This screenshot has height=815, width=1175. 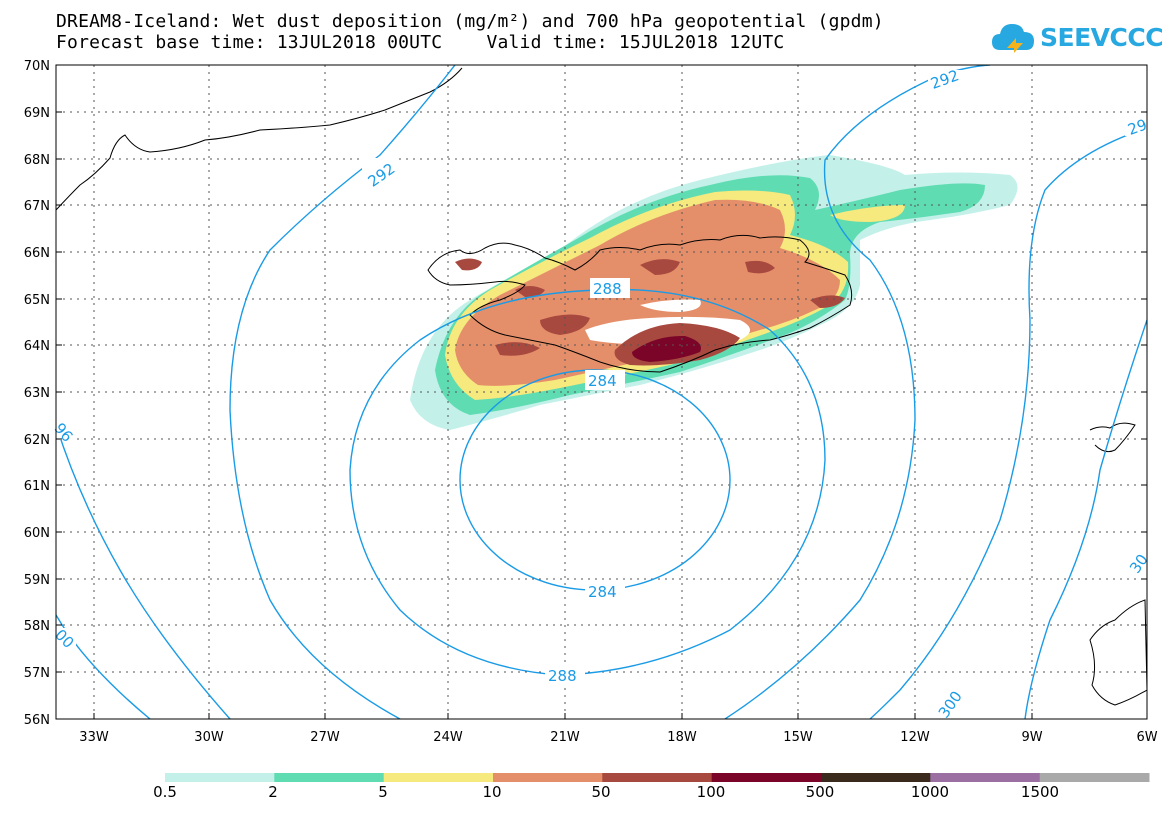 I want to click on lon-labels: 33W 30W 27W 24W 21W 18W 15W 12W 9W 6W, so click(x=618, y=737).